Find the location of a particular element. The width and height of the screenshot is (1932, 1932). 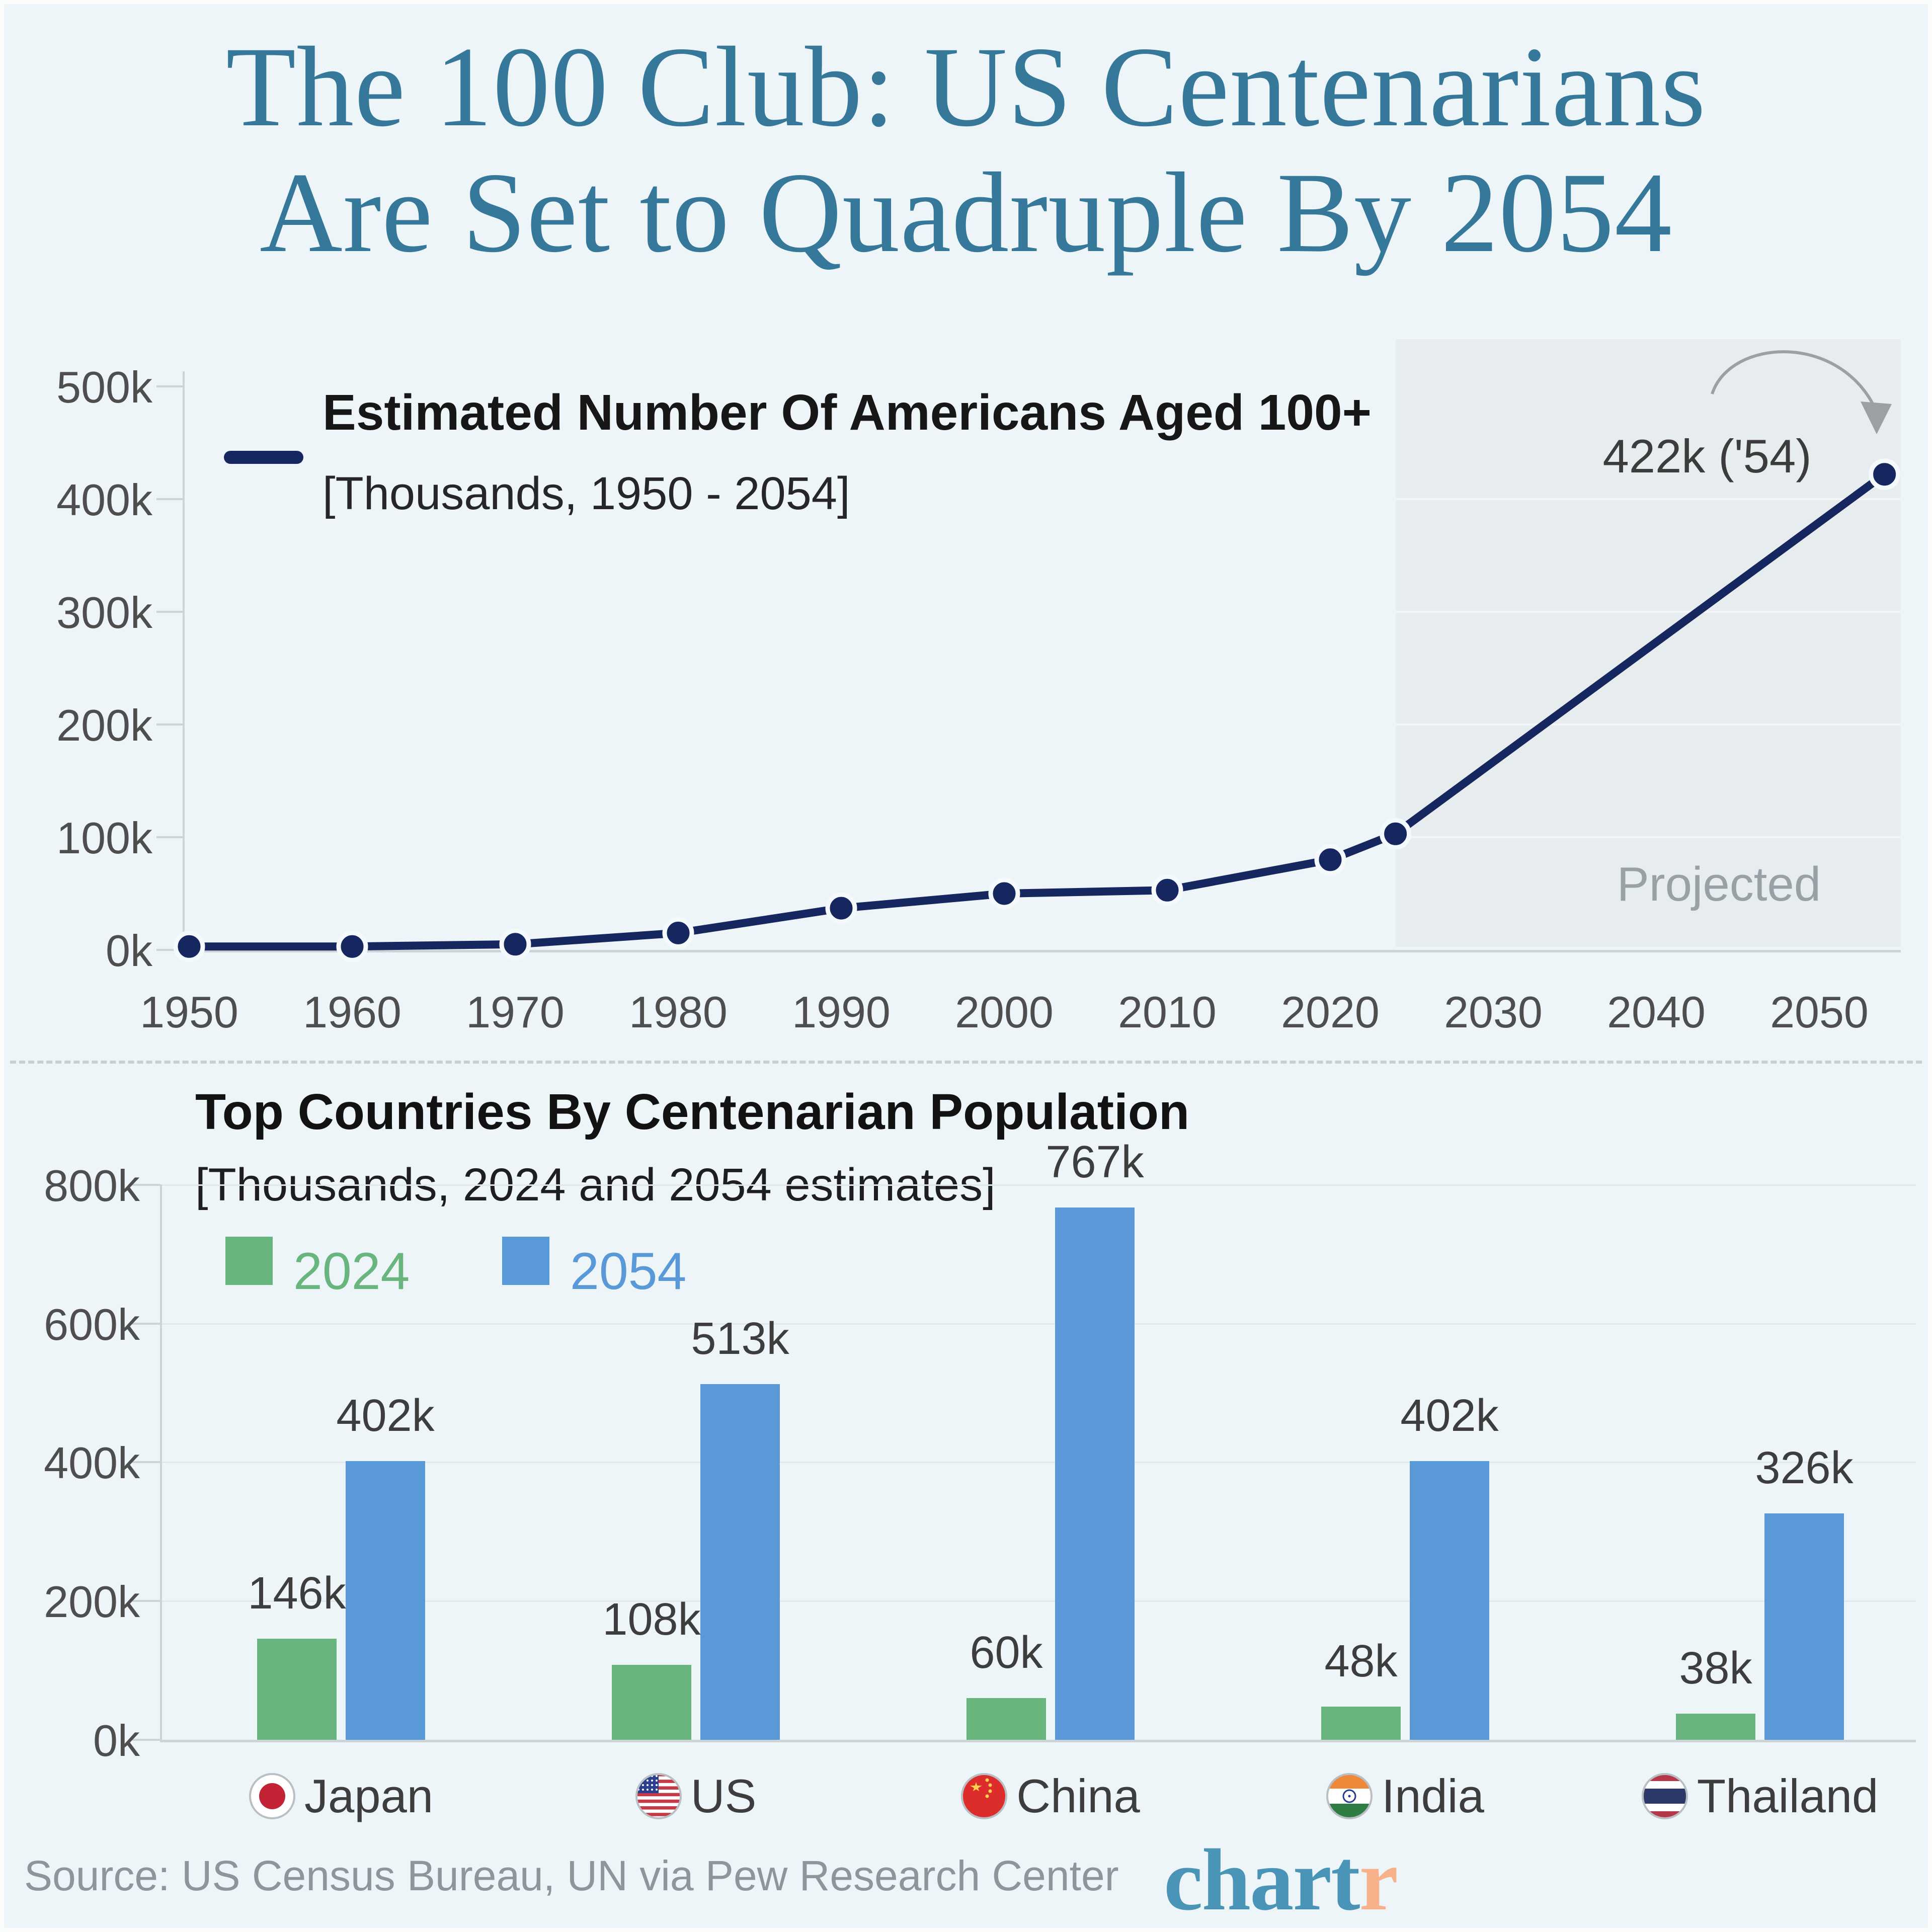

bar-2024-japan is located at coordinates (297, 1689).